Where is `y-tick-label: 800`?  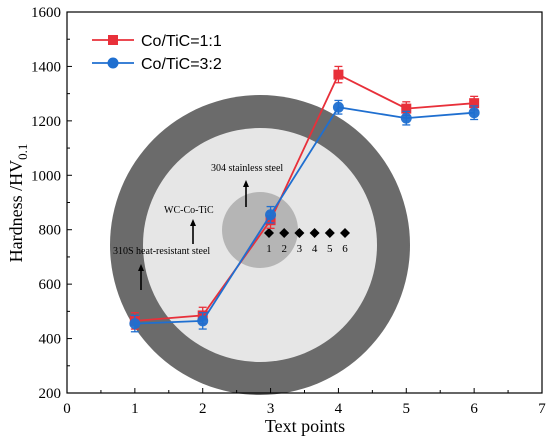
y-tick-label: 800 is located at coordinates (50, 231).